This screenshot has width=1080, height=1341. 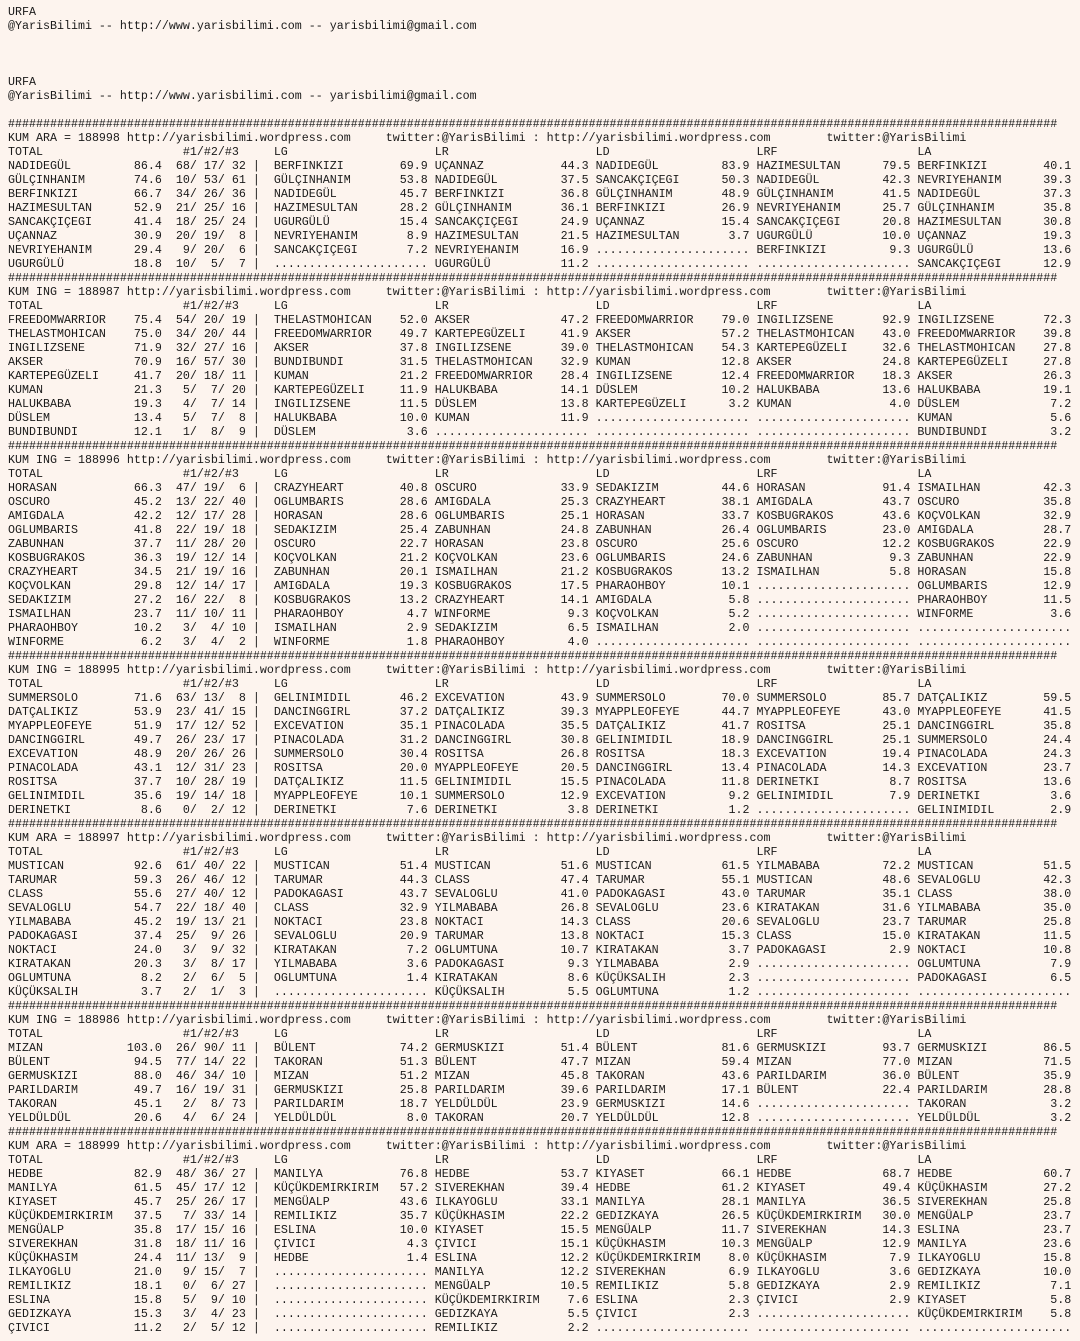 I want to click on score-cell-la: OSCURO 35.8, so click(x=994, y=502).